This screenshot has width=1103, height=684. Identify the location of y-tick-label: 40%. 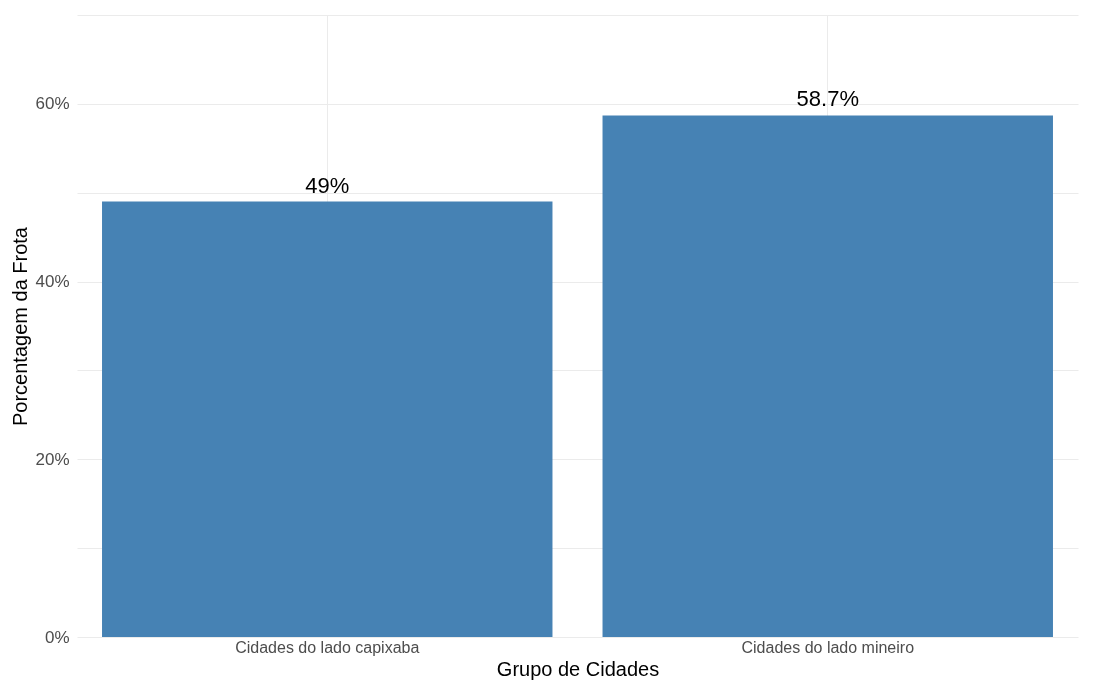
(52, 282).